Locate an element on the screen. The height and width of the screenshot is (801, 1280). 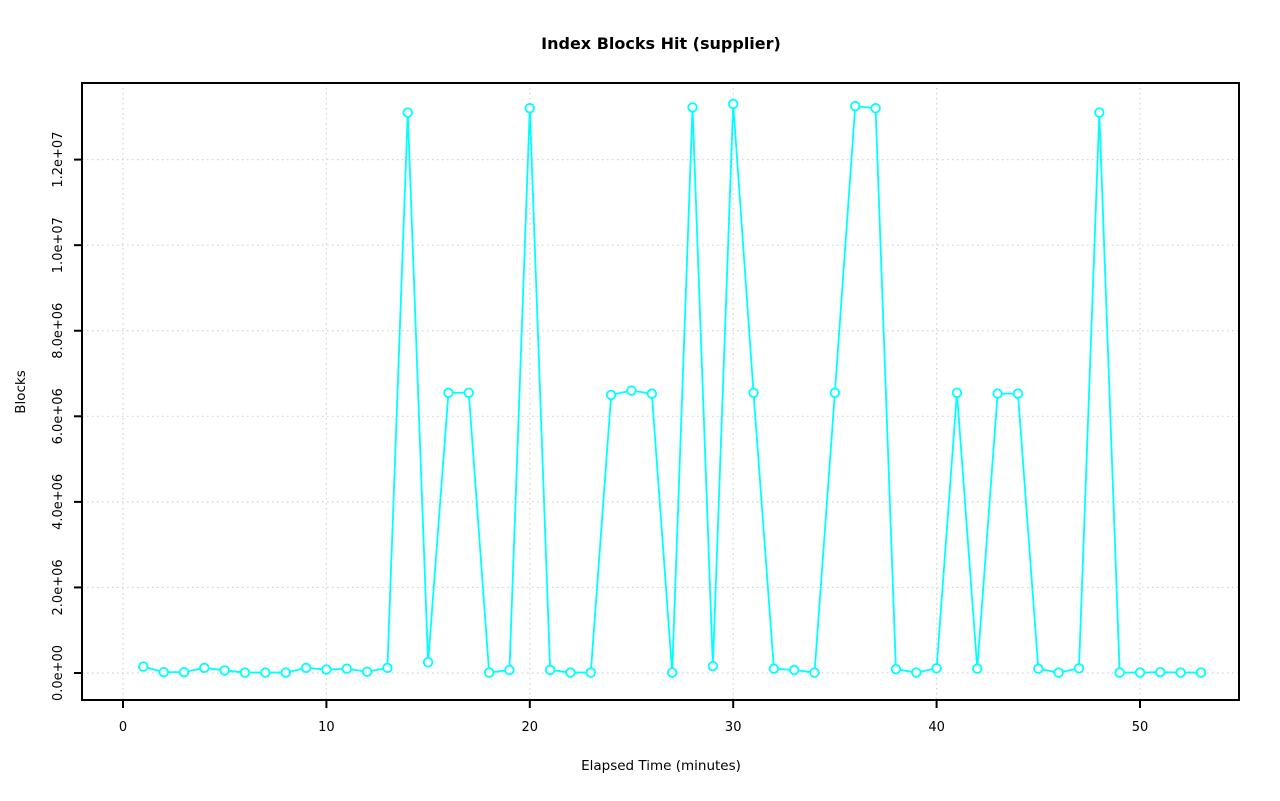
y-tick-label: 0.0e+00 is located at coordinates (58, 673).